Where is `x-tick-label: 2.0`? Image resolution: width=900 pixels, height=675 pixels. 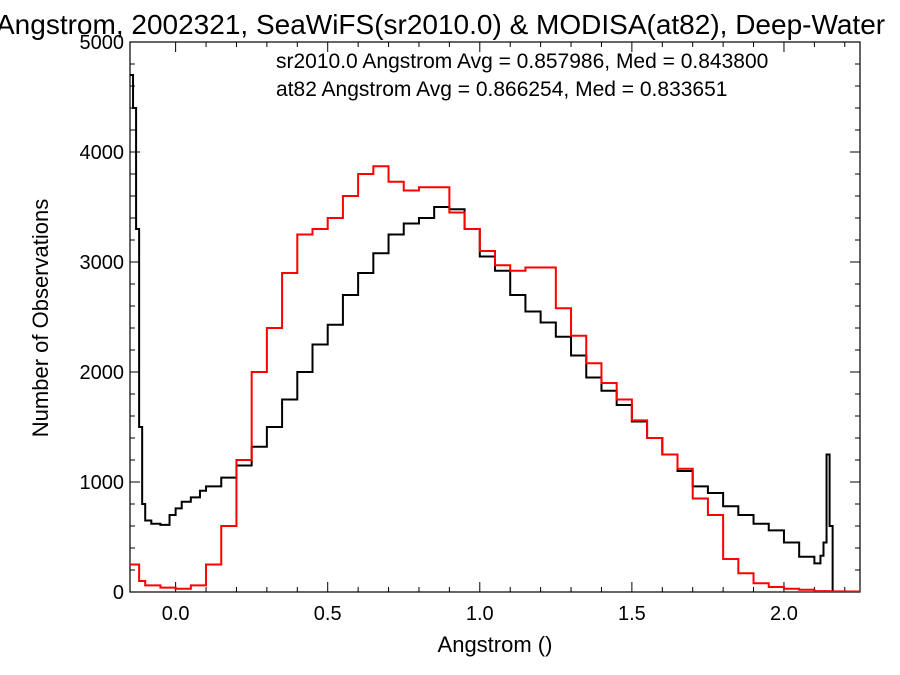
x-tick-label: 2.0 is located at coordinates (784, 614).